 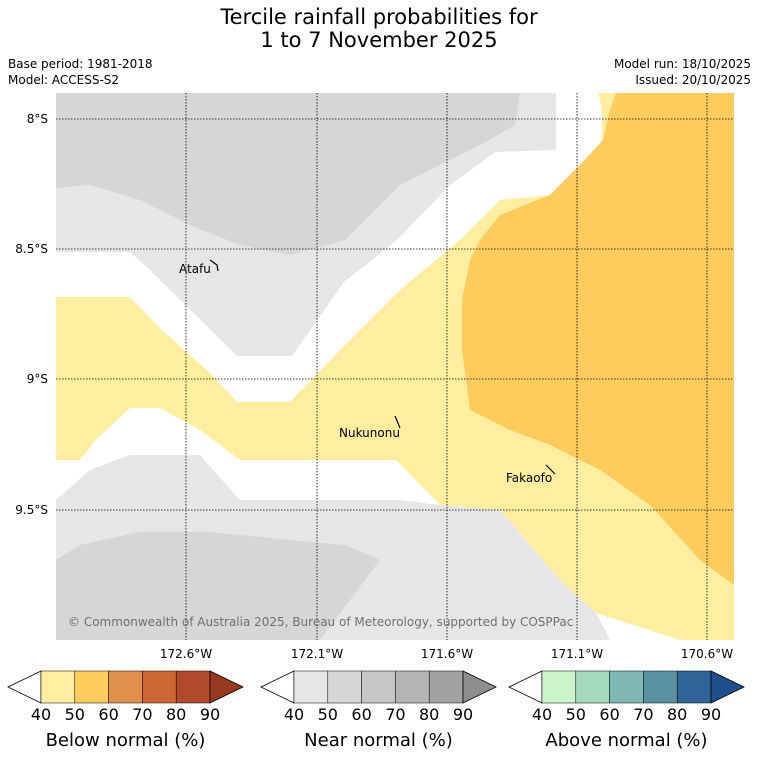 I want to click on colorbar-title: Near normal (%), so click(x=378, y=740).